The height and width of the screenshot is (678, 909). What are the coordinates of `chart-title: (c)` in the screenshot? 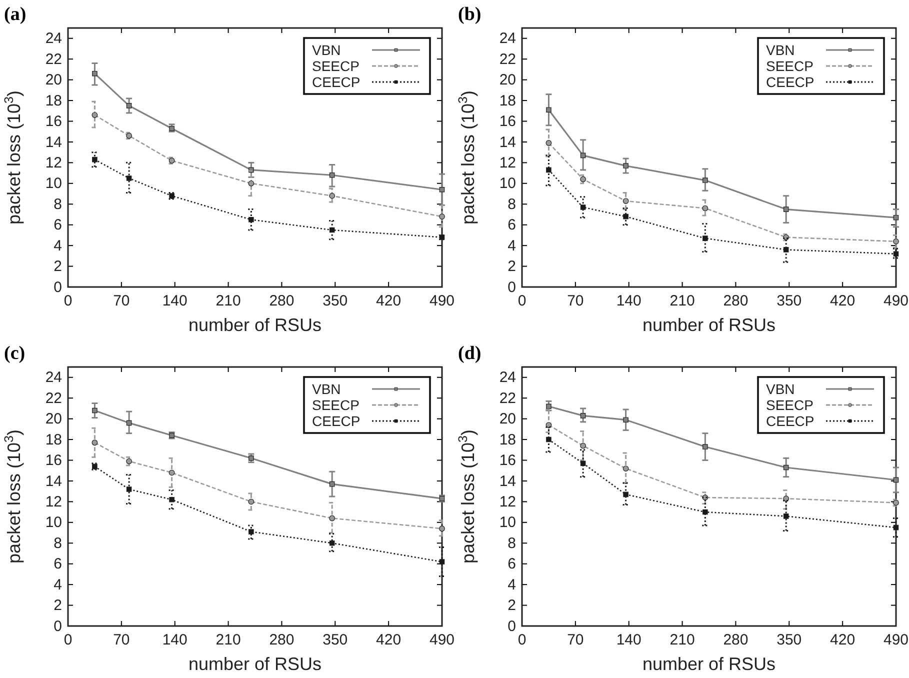 It's located at (15, 353).